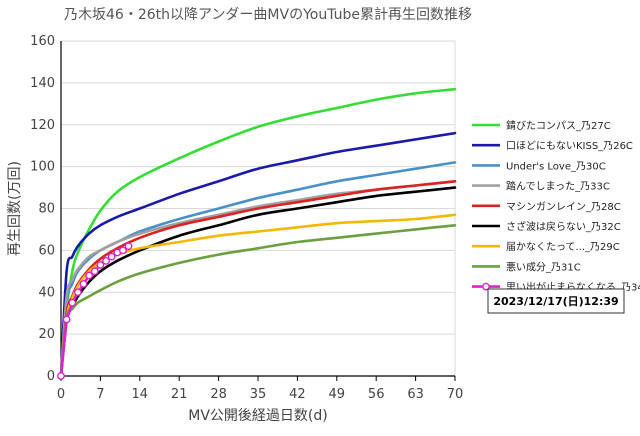 This screenshot has height=436, width=640. Describe the element at coordinates (556, 166) in the screenshot. I see `legend-label: Under's Love_乃30C` at that location.